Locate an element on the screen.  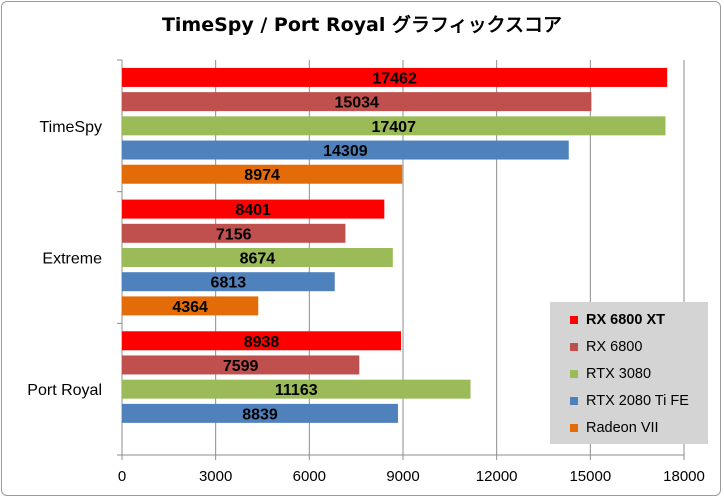
data-label: 17462 is located at coordinates (394, 78).